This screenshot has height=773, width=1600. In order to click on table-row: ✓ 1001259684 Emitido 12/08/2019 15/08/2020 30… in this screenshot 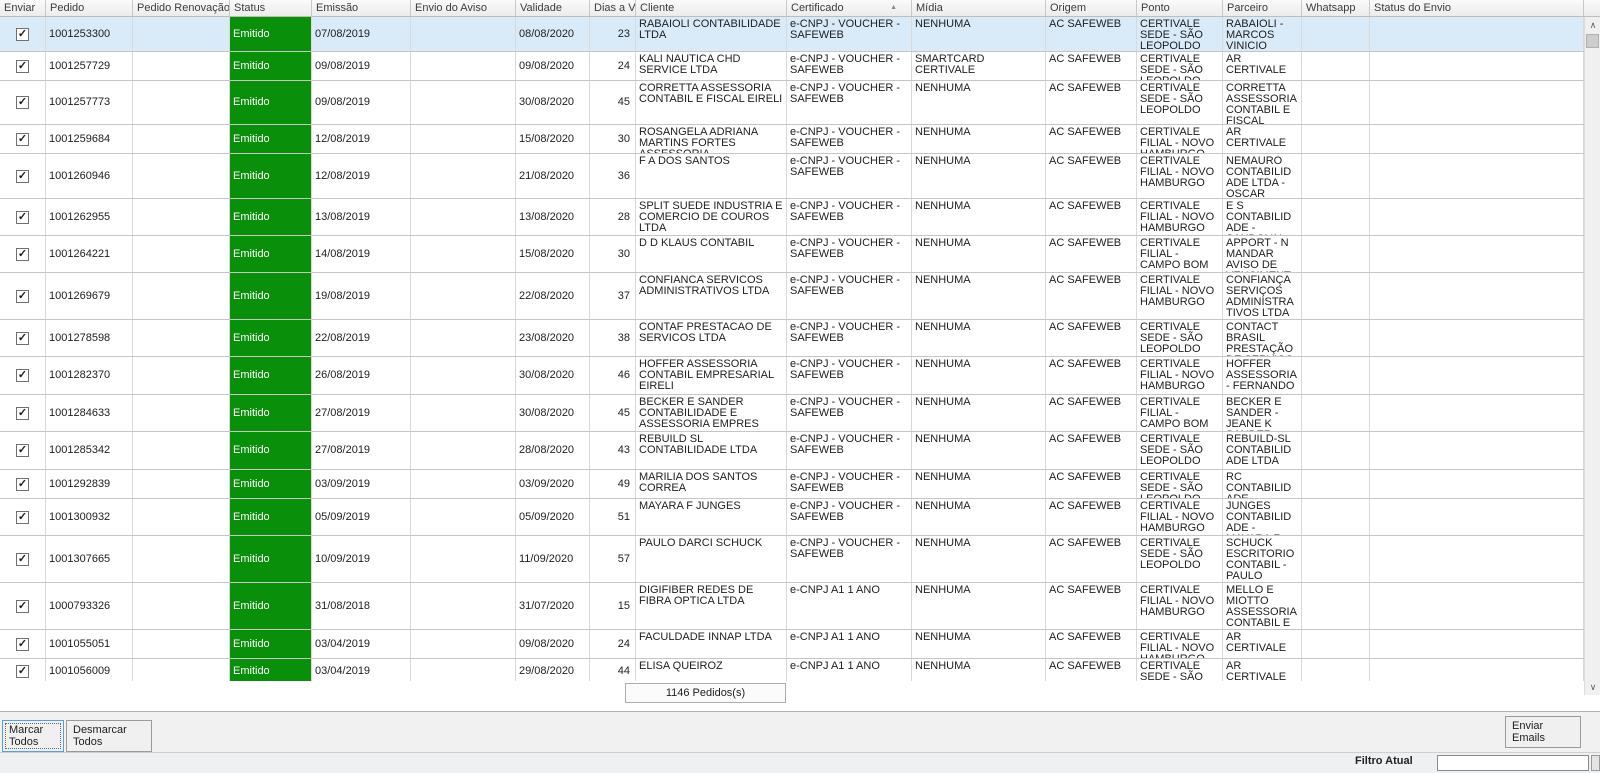, I will do `click(800, 139)`.